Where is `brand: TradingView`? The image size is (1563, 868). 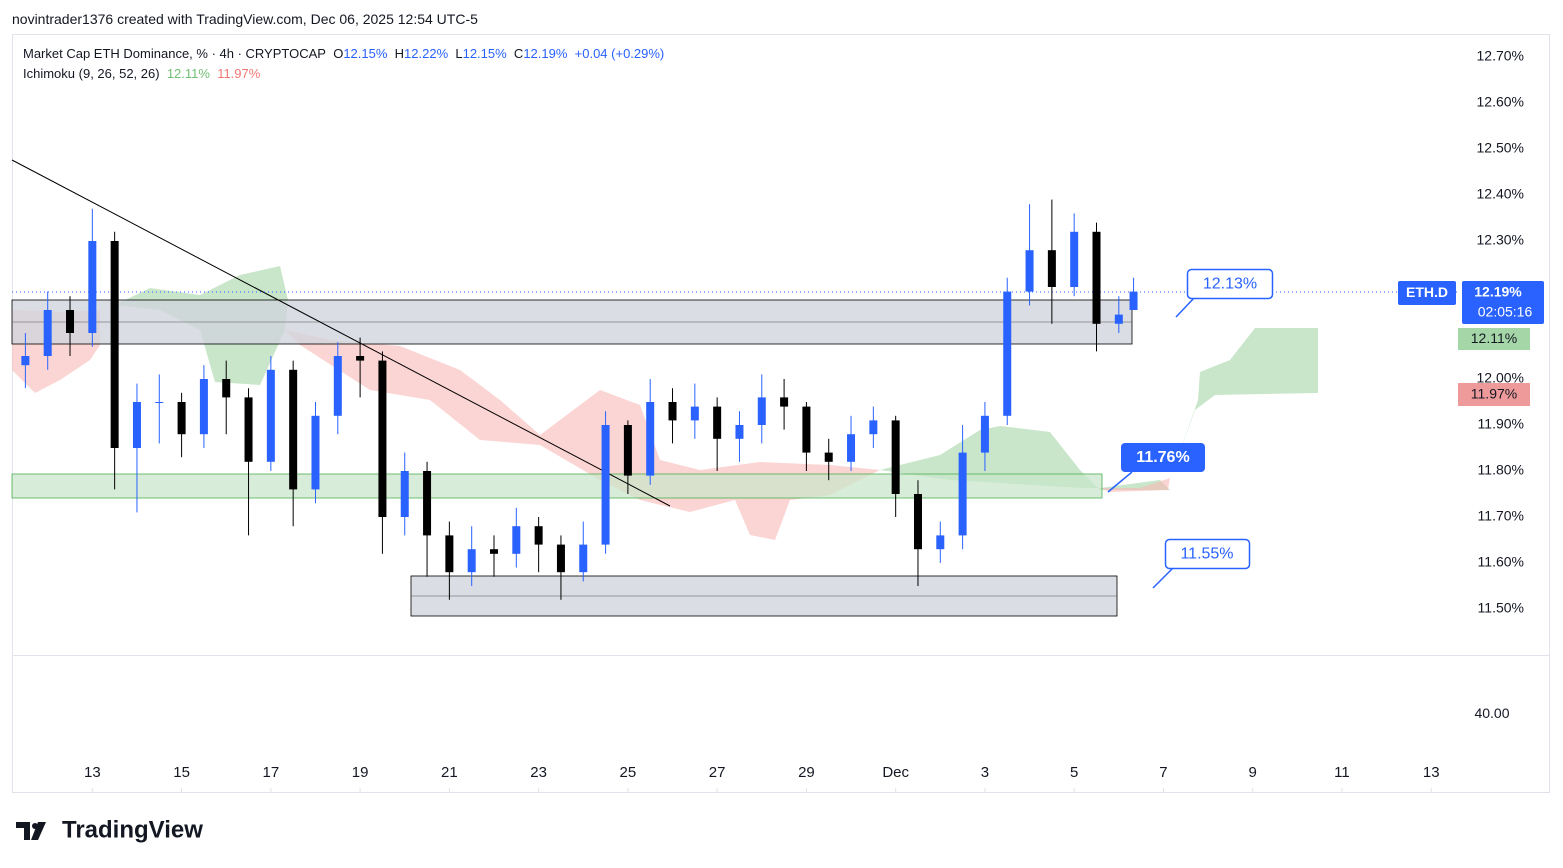
brand: TradingView is located at coordinates (132, 829).